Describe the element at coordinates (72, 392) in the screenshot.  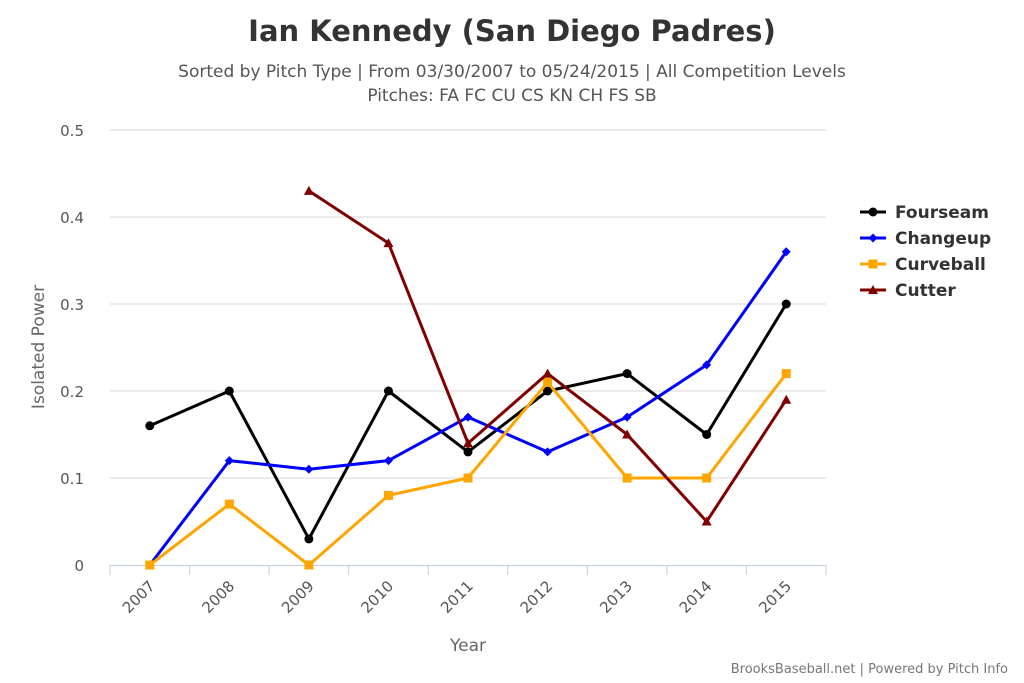
I see `y-tick-label: 0.2` at that location.